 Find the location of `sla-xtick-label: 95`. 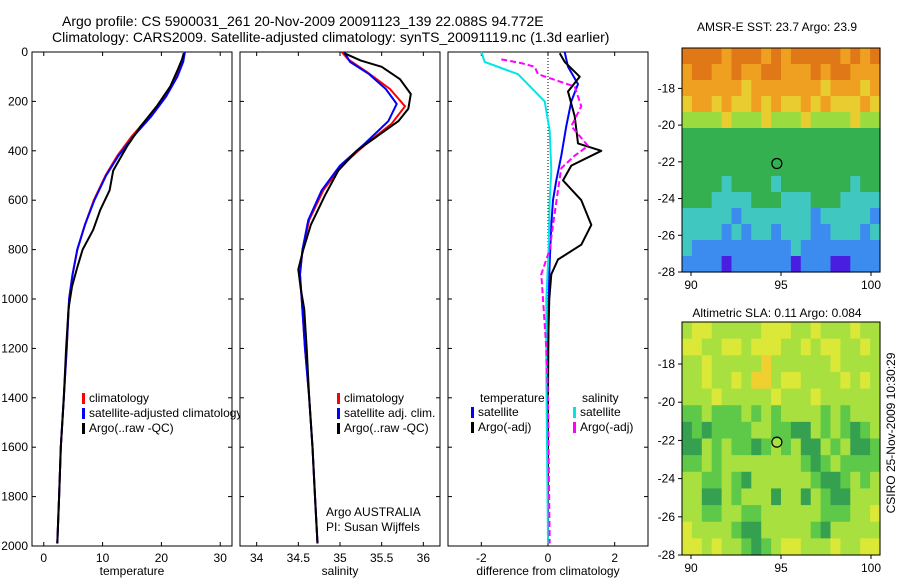

sla-xtick-label: 95 is located at coordinates (781, 568).